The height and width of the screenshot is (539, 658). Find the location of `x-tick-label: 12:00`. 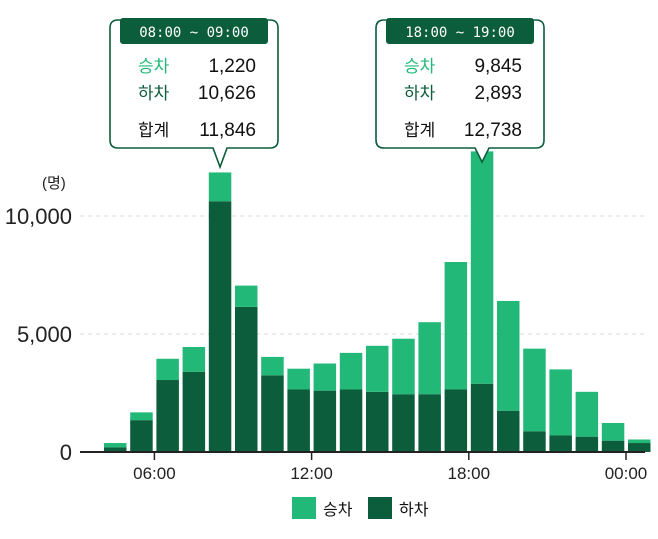

x-tick-label: 12:00 is located at coordinates (311, 473).